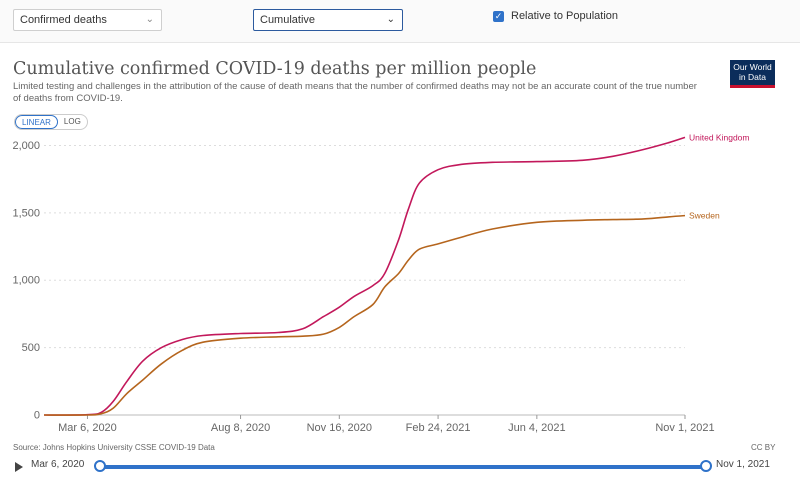  I want to click on relative-checkbox-label: Relative to Population, so click(565, 16).